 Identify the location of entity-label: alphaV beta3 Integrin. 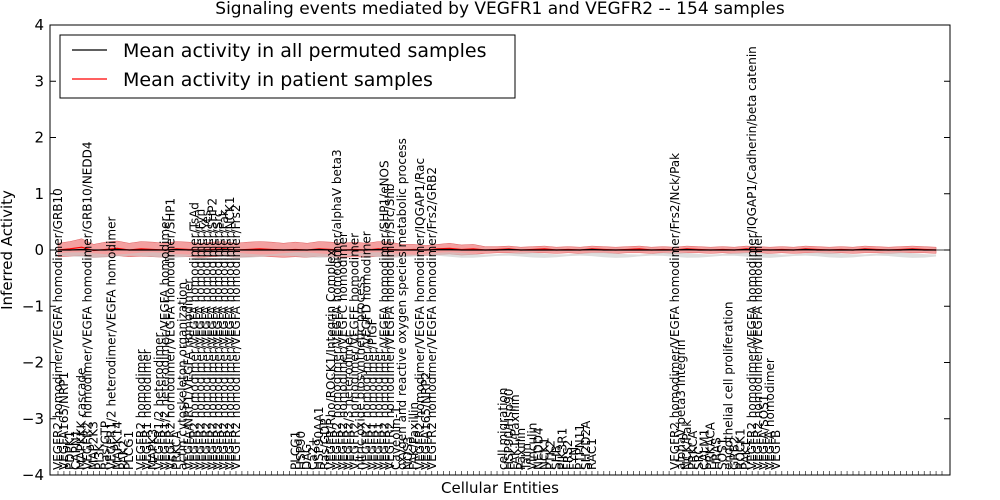
(681, 404).